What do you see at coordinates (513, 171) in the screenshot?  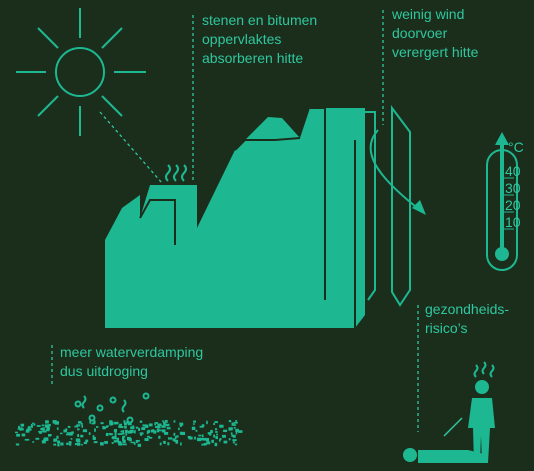 I see `scale-label: 40` at bounding box center [513, 171].